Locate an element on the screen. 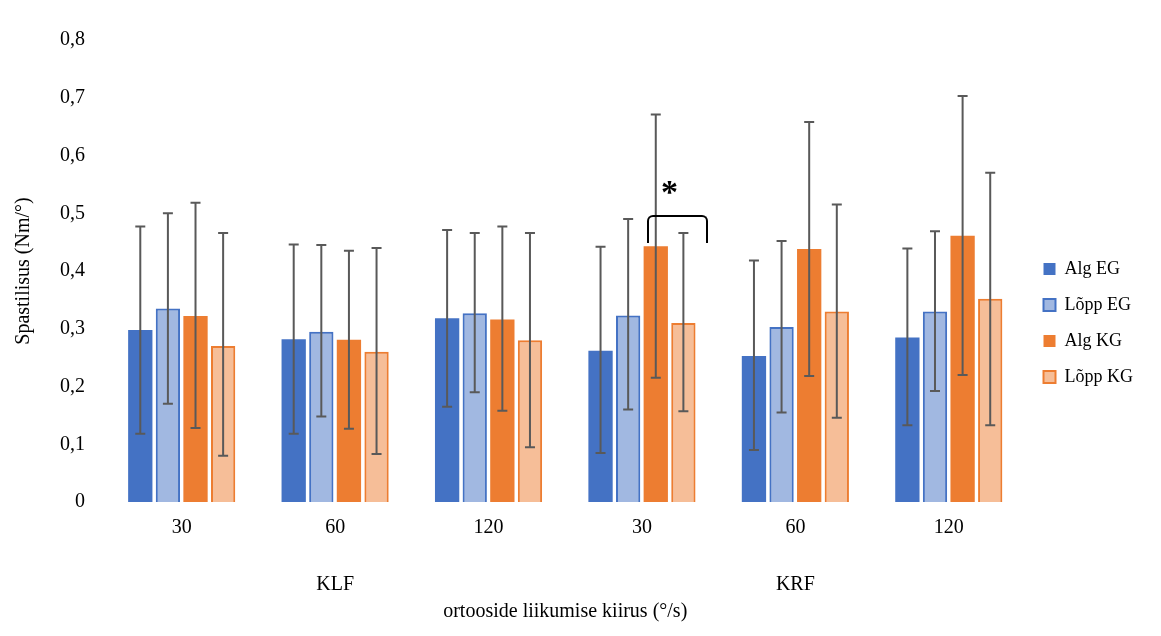 The width and height of the screenshot is (1161, 636). text: KRF is located at coordinates (795, 583).